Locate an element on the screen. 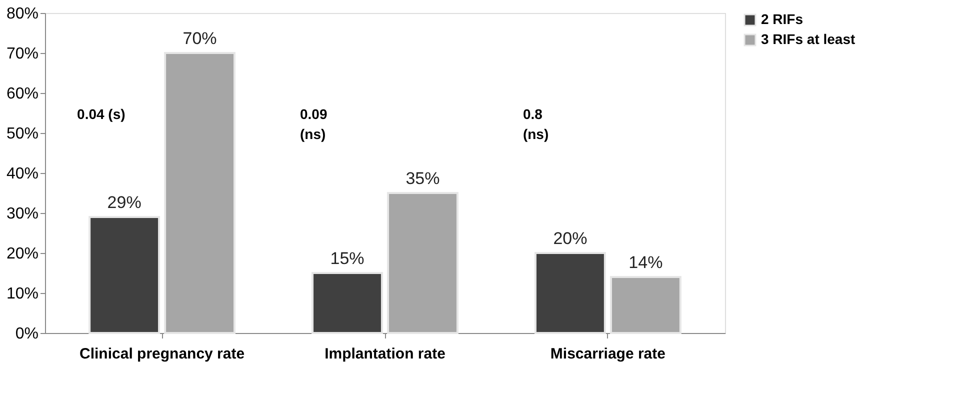 The image size is (974, 412). x-tick-label: Miscarriage rate is located at coordinates (608, 354).